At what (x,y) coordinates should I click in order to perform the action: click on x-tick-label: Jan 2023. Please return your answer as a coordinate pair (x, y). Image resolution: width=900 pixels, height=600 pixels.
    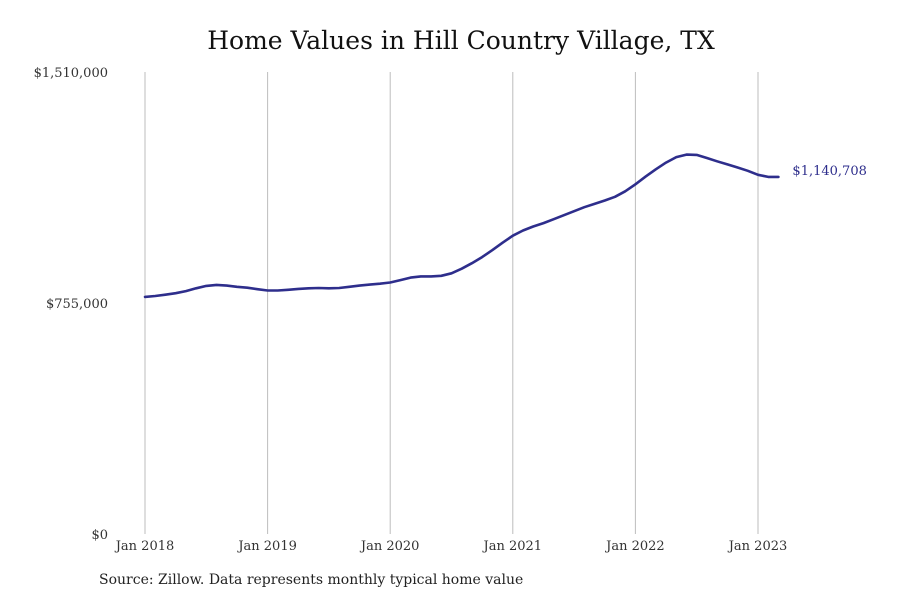
    Looking at the image, I should click on (757, 546).